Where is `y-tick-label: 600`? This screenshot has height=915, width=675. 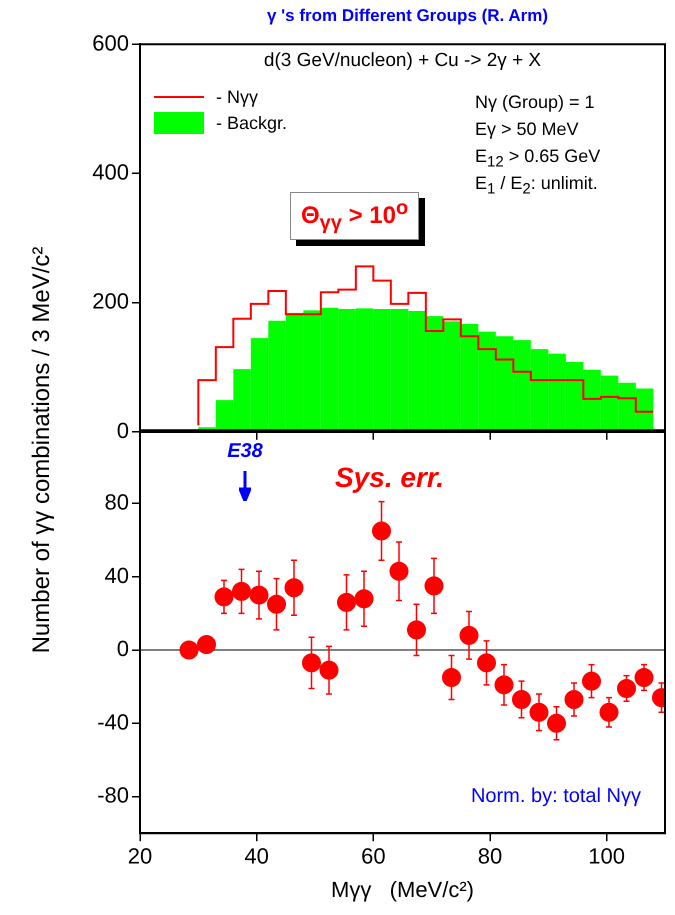
y-tick-label: 600 is located at coordinates (110, 43).